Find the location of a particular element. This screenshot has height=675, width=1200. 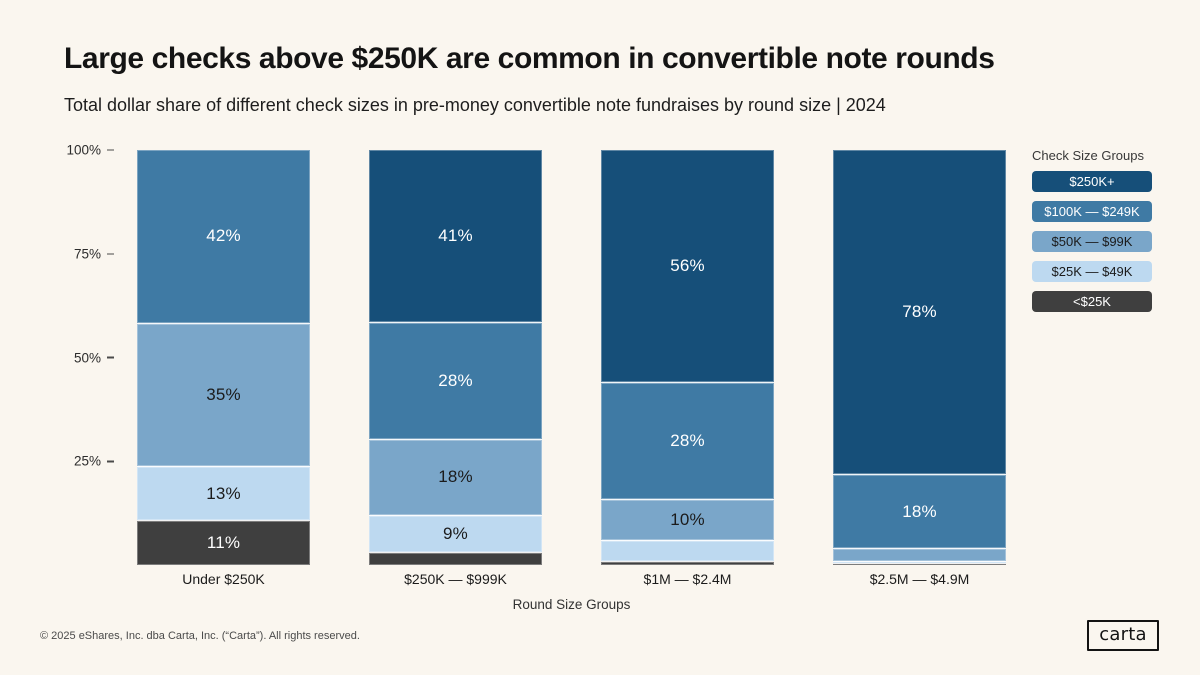

bar-segment: 42% is located at coordinates (223, 236).